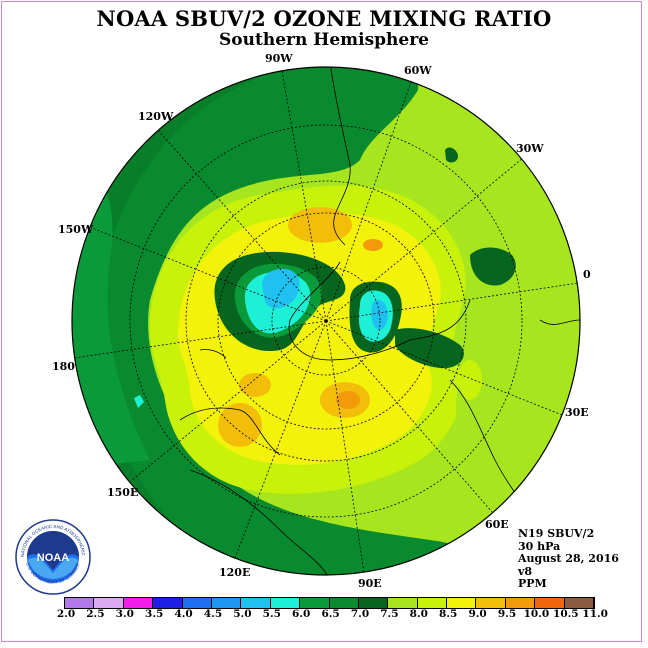 The image size is (648, 648). Describe the element at coordinates (360, 614) in the screenshot. I see `colorbar-tick-label: 7.0` at that location.